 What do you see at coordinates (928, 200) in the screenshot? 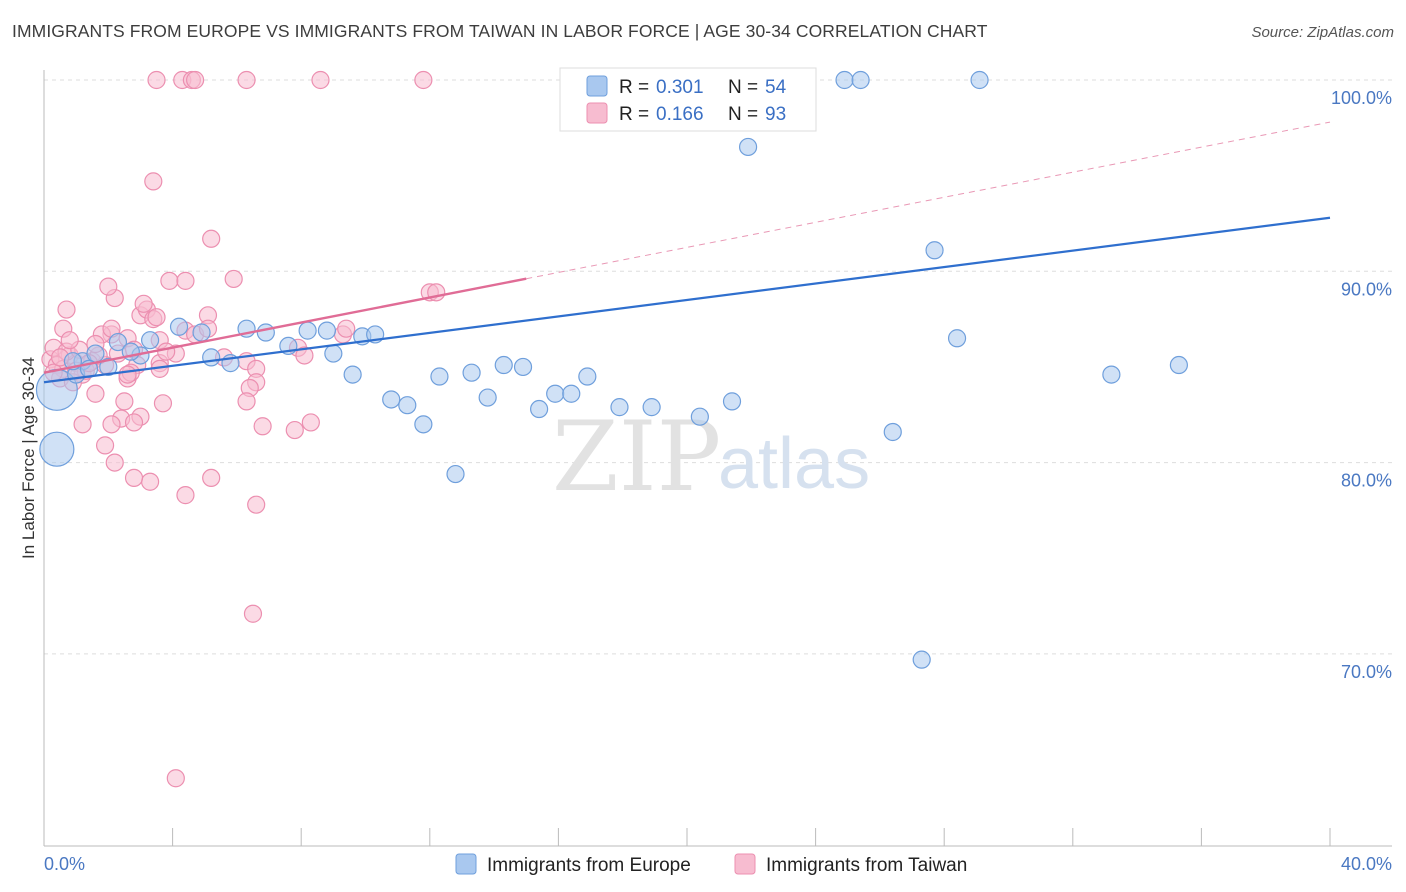
I see `taiwan-trend-extension` at bounding box center [928, 200].